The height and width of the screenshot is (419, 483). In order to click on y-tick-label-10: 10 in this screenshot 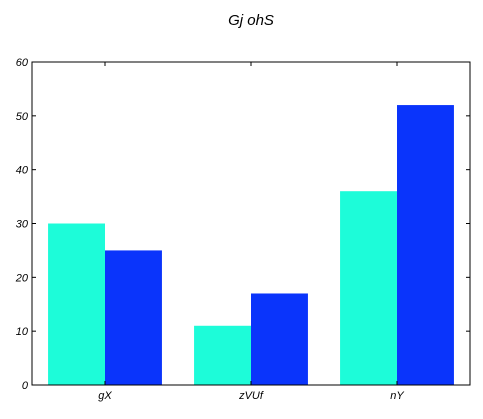, I will do `click(22, 332)`.